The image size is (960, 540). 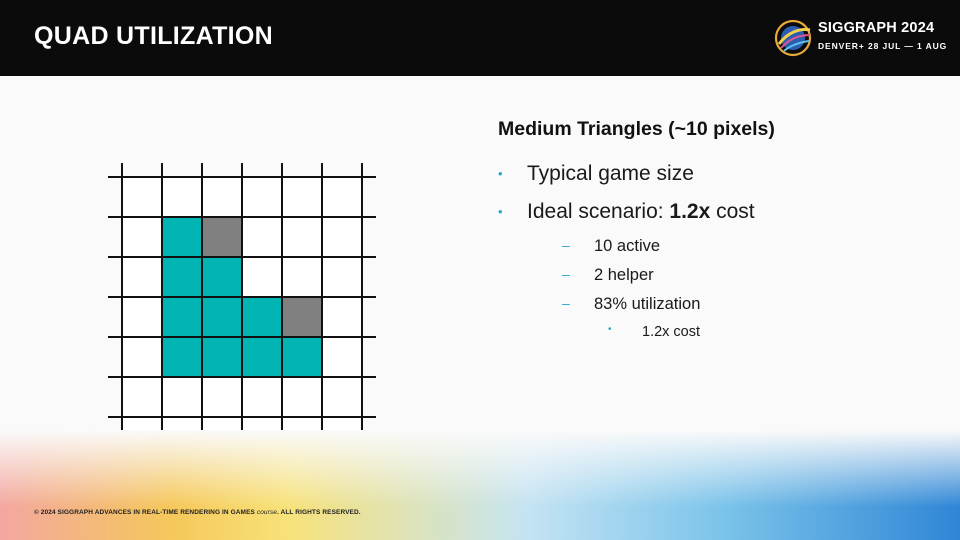 What do you see at coordinates (671, 332) in the screenshot?
I see `sub-sub-bullet-text: 1.2x cost` at bounding box center [671, 332].